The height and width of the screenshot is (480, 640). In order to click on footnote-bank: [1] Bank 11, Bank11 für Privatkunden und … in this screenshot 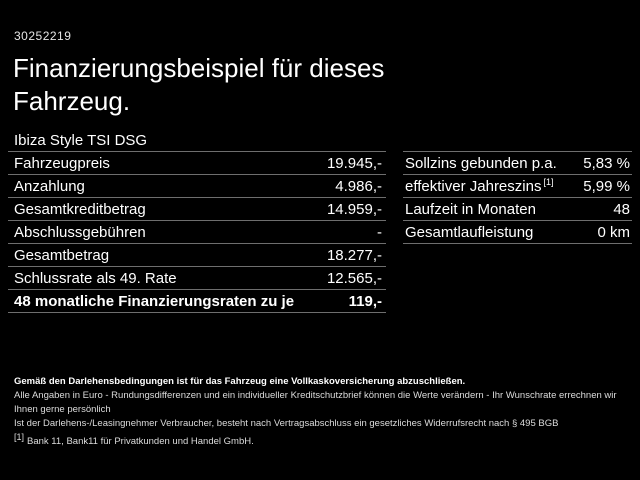, I will do `click(323, 440)`.